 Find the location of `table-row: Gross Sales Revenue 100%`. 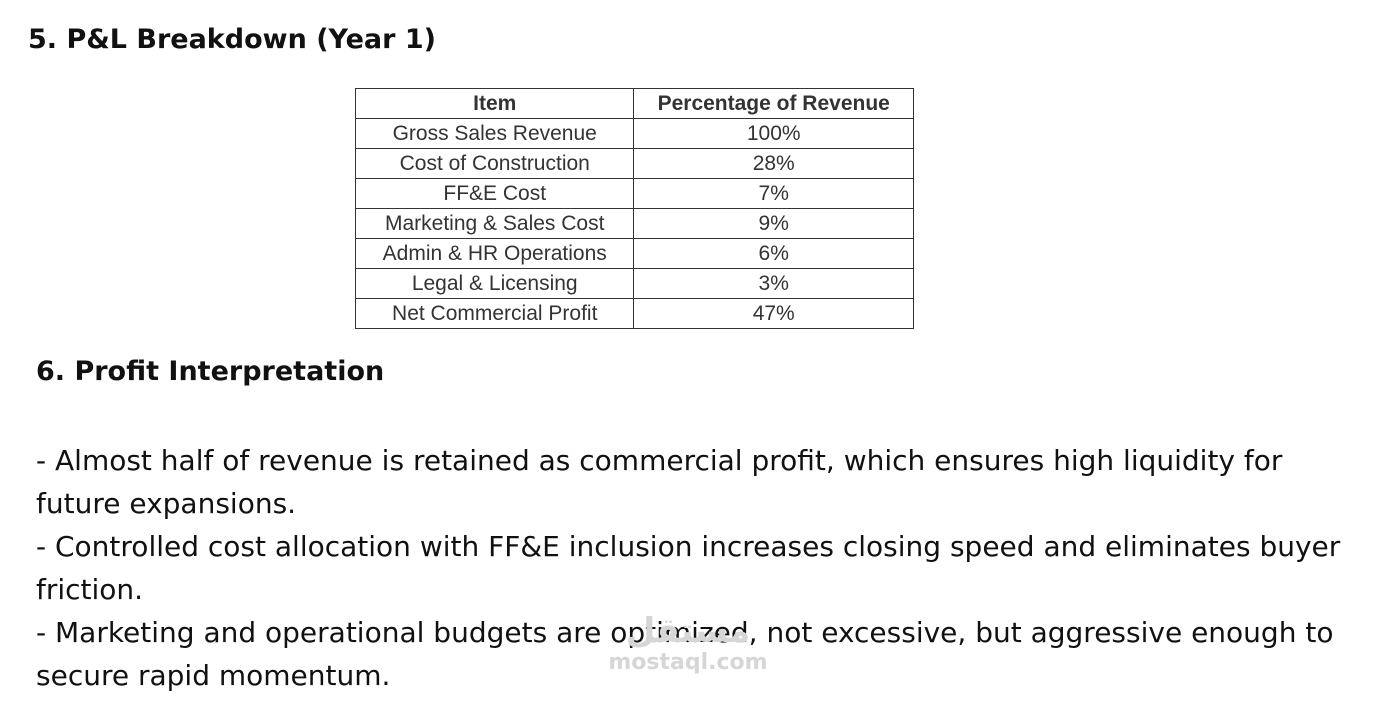

table-row: Gross Sales Revenue 100% is located at coordinates (634, 133).